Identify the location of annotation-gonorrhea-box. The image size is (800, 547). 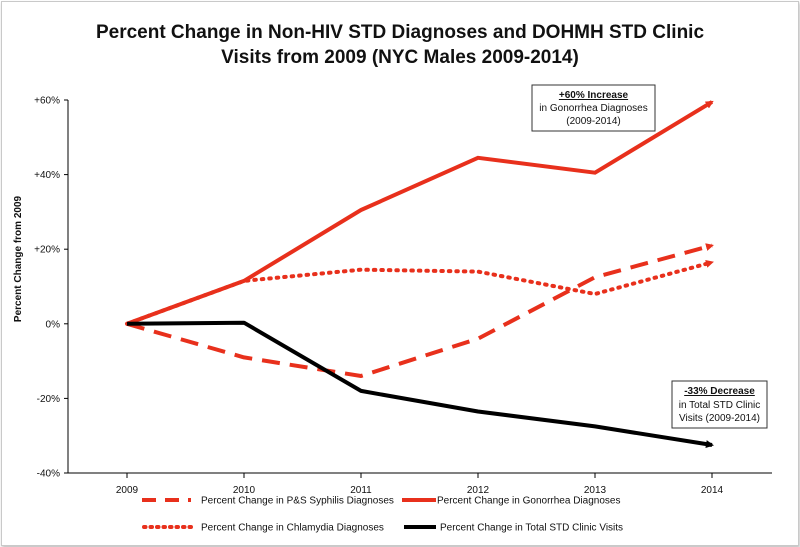
(593, 108).